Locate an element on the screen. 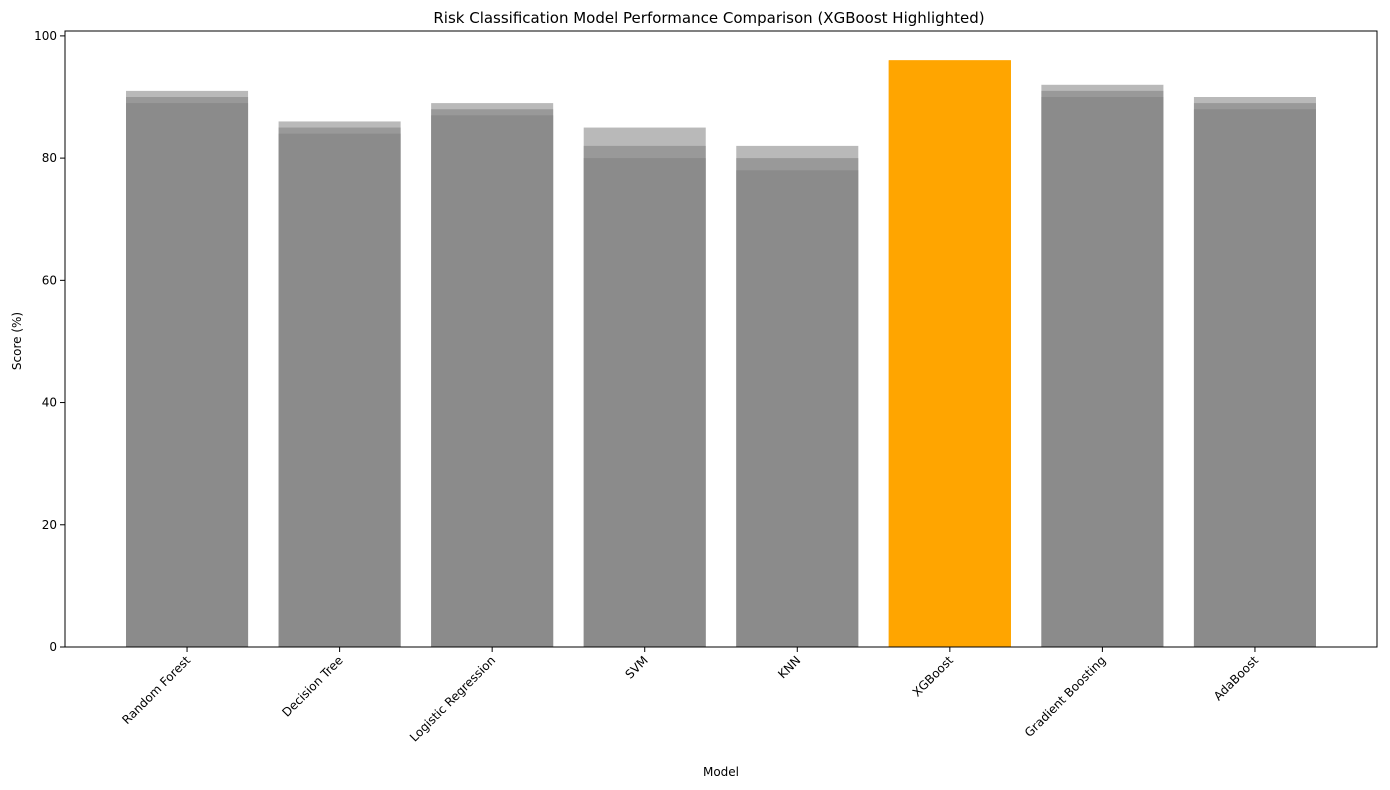 Image resolution: width=1390 pixels, height=790 pixels. x-tick-label: Gradient Boosting is located at coordinates (1065, 696).